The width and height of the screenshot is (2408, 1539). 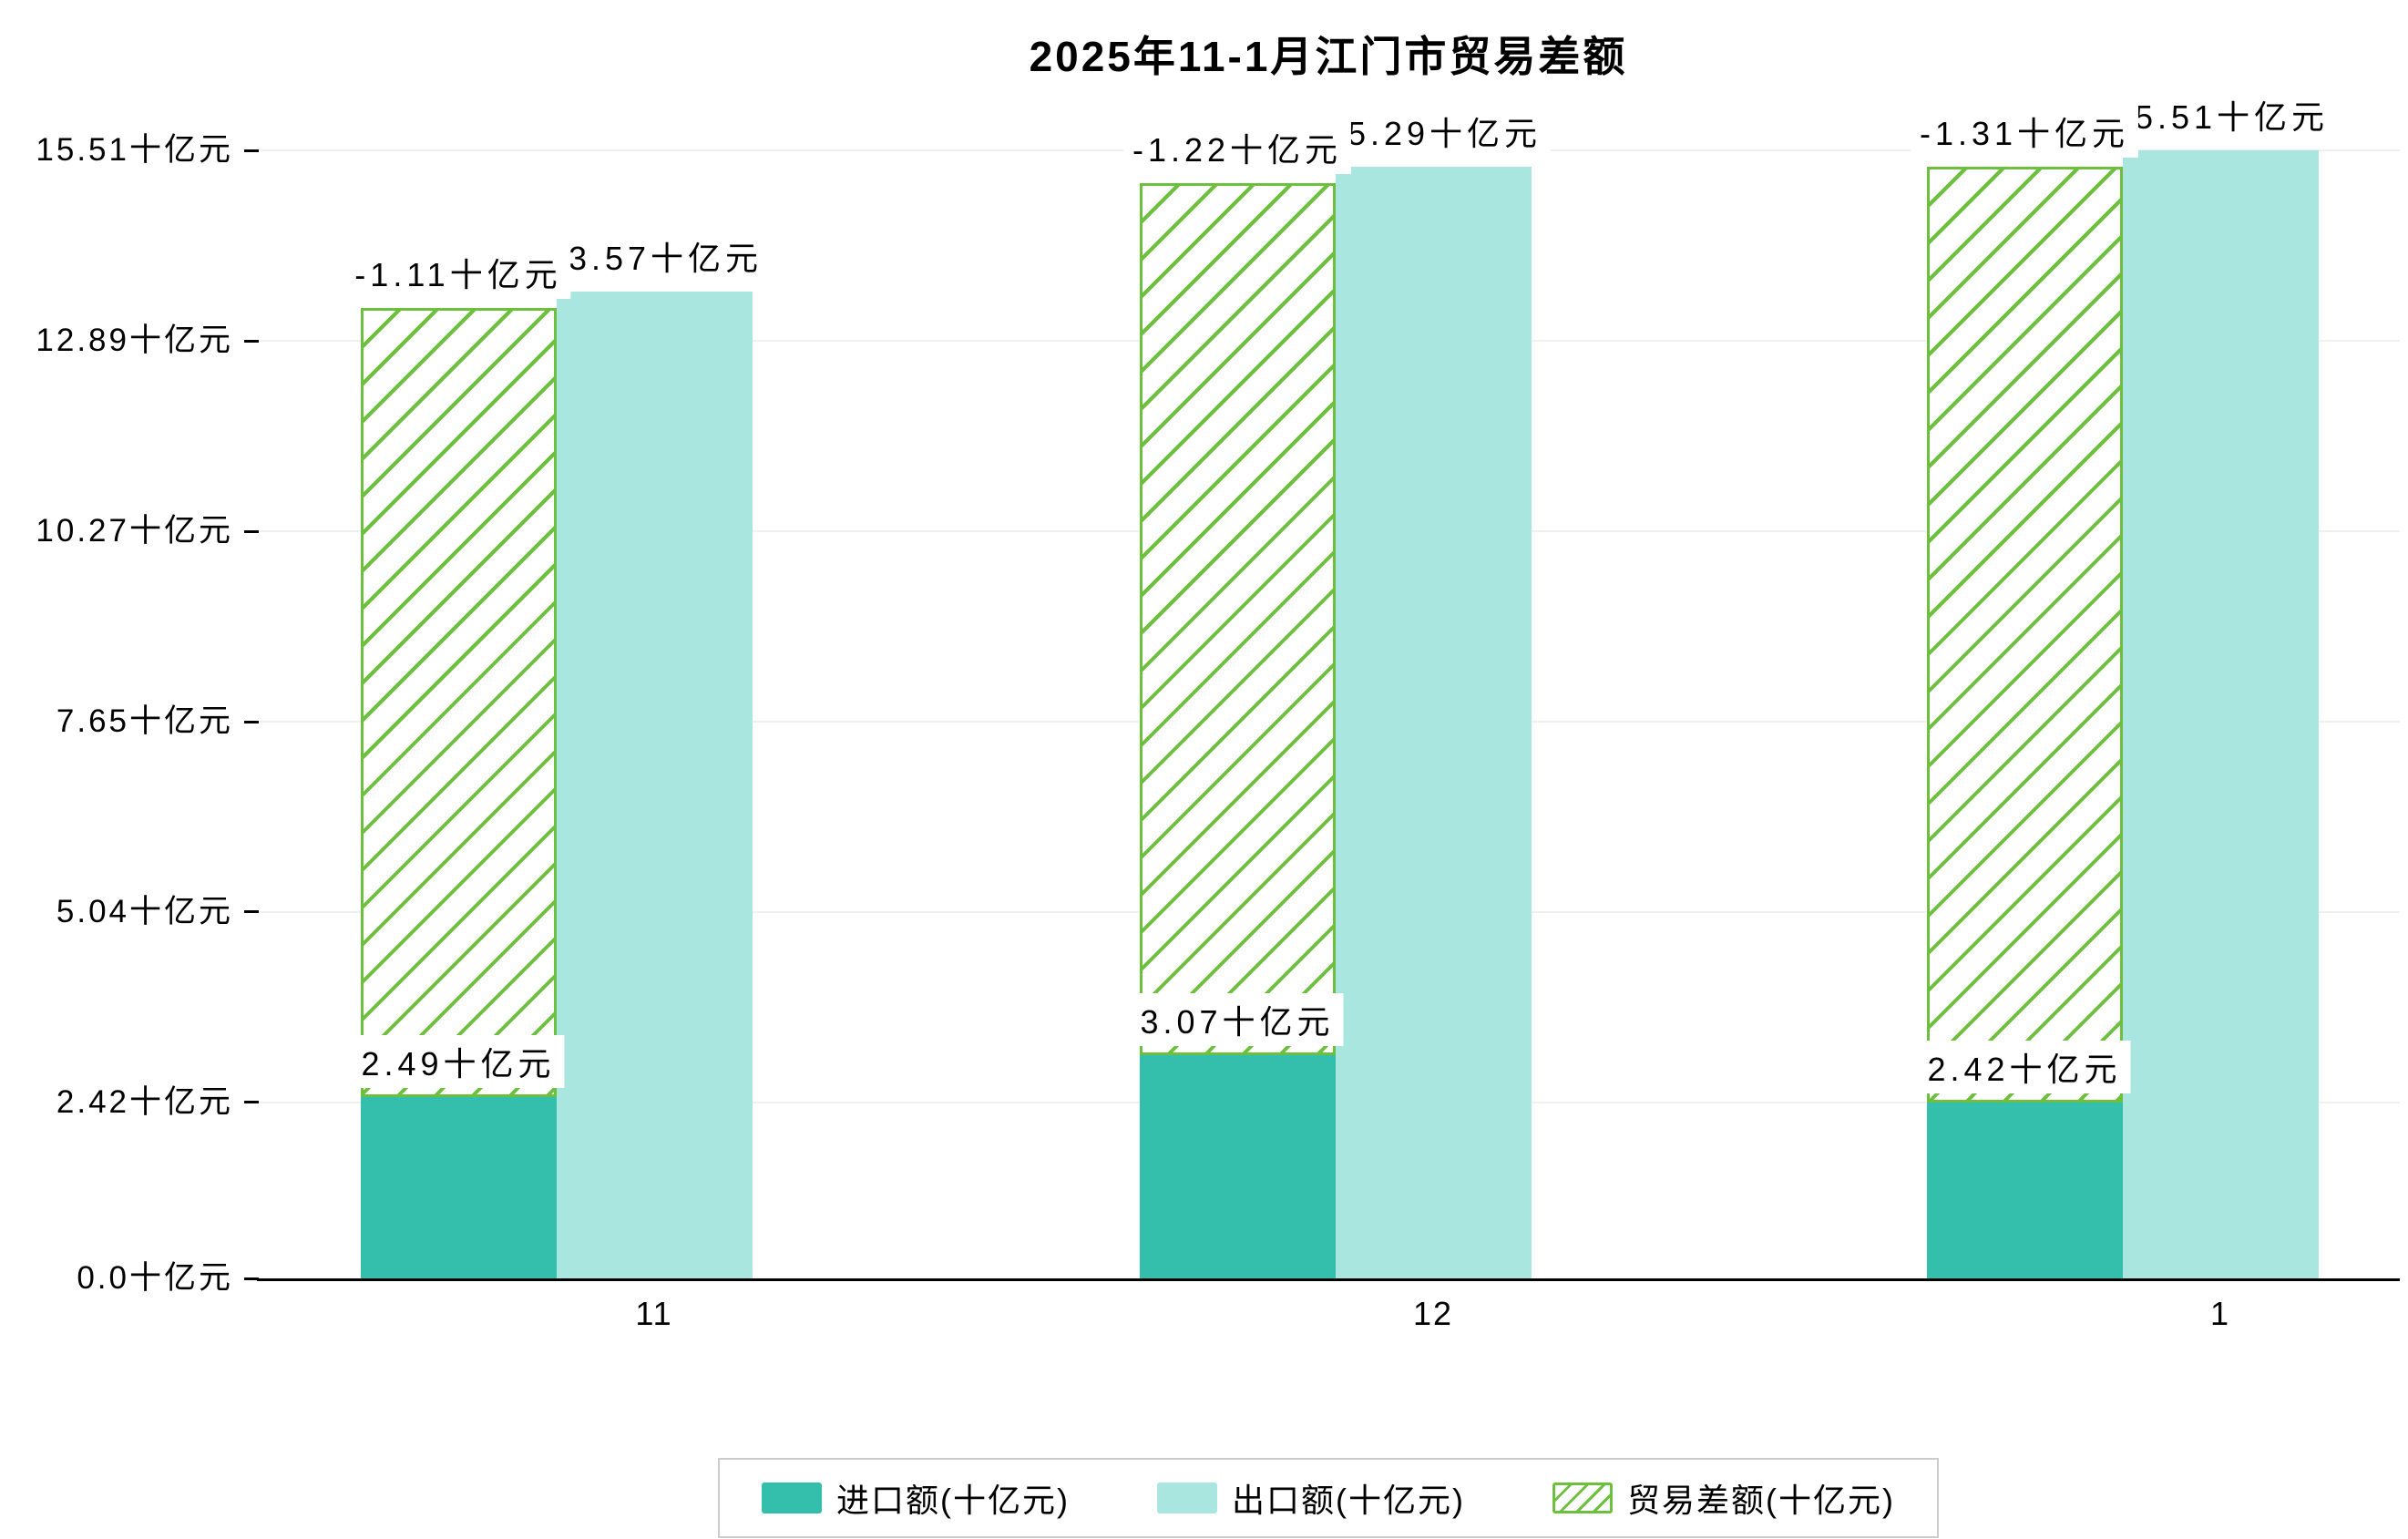 I want to click on y-tick-label: 7.65十亿元, so click(x=144, y=722).